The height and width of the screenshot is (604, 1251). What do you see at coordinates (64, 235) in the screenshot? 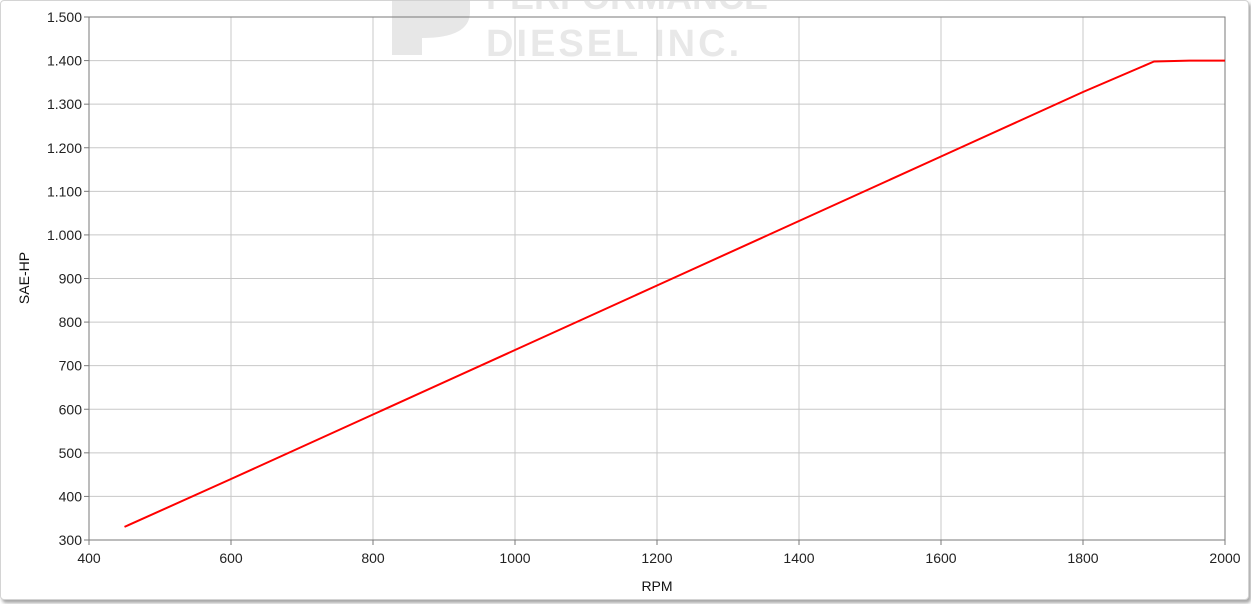
I see `y-tick-label: 1.000` at bounding box center [64, 235].